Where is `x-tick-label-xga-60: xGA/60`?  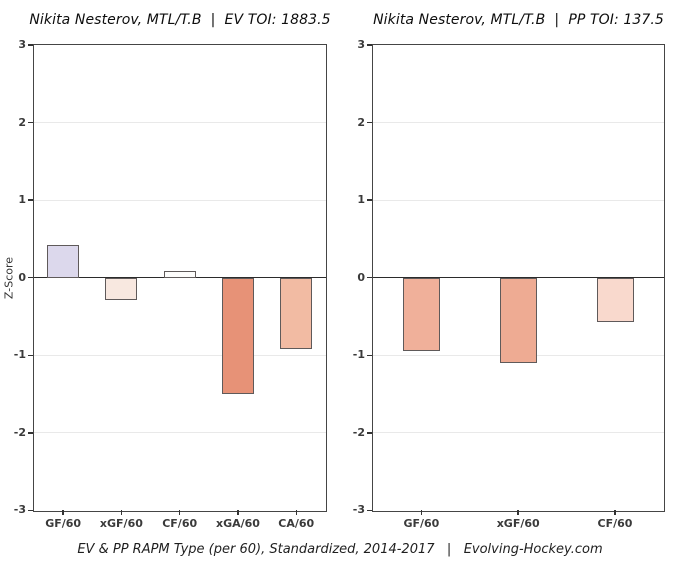 x-tick-label-xga-60: xGA/60 is located at coordinates (237, 523).